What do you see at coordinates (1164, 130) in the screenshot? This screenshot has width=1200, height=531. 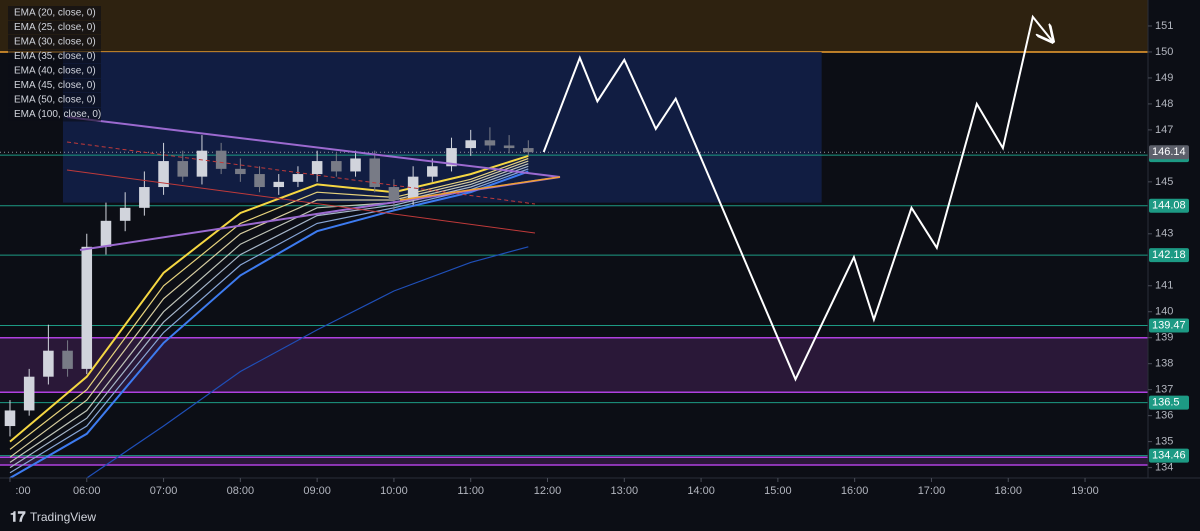 I see `y-tick-label: 147` at bounding box center [1164, 130].